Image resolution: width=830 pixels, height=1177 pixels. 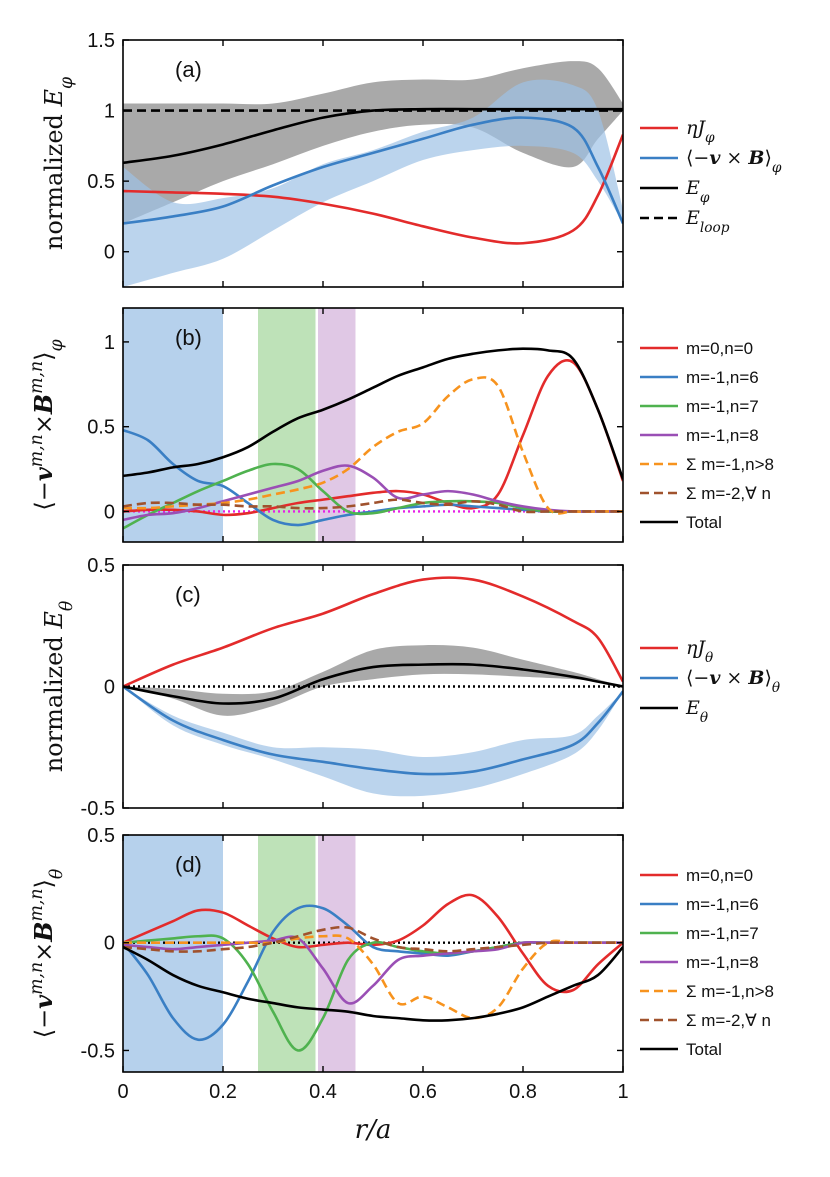 What do you see at coordinates (700, 651) in the screenshot?
I see `legend-label: ηJθ` at bounding box center [700, 651].